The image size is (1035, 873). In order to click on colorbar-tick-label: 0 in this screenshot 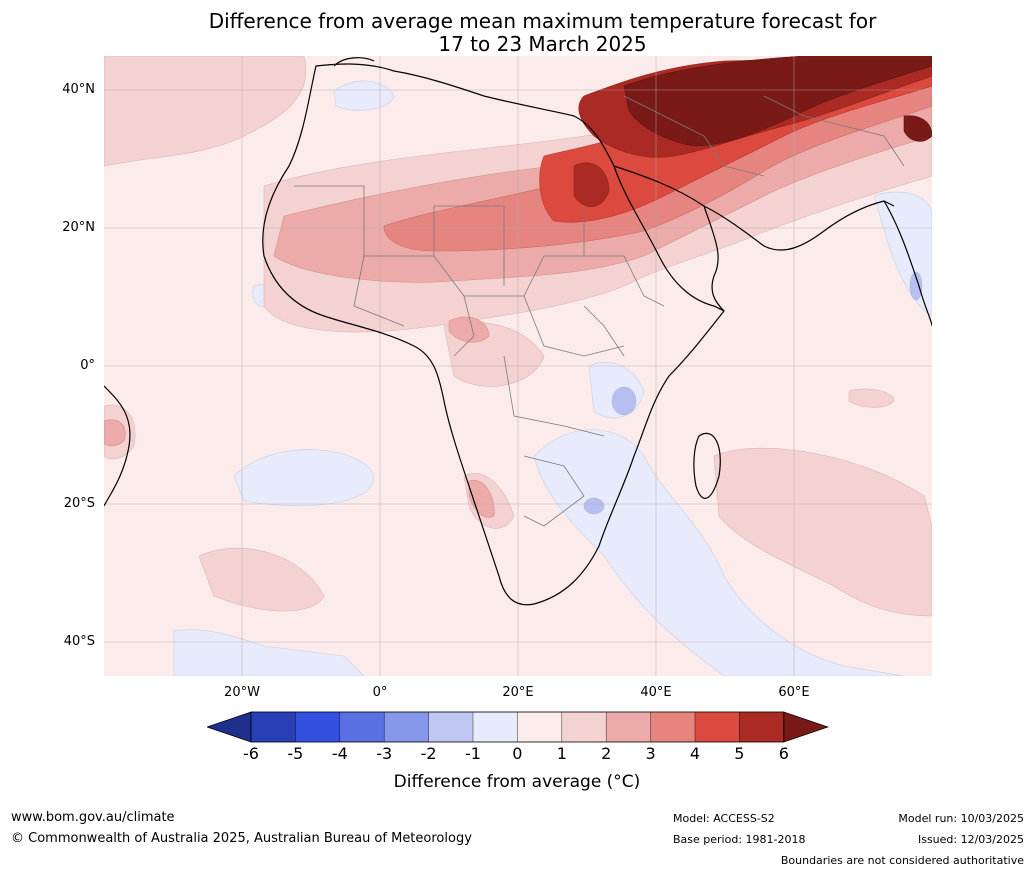, I will do `click(517, 753)`.